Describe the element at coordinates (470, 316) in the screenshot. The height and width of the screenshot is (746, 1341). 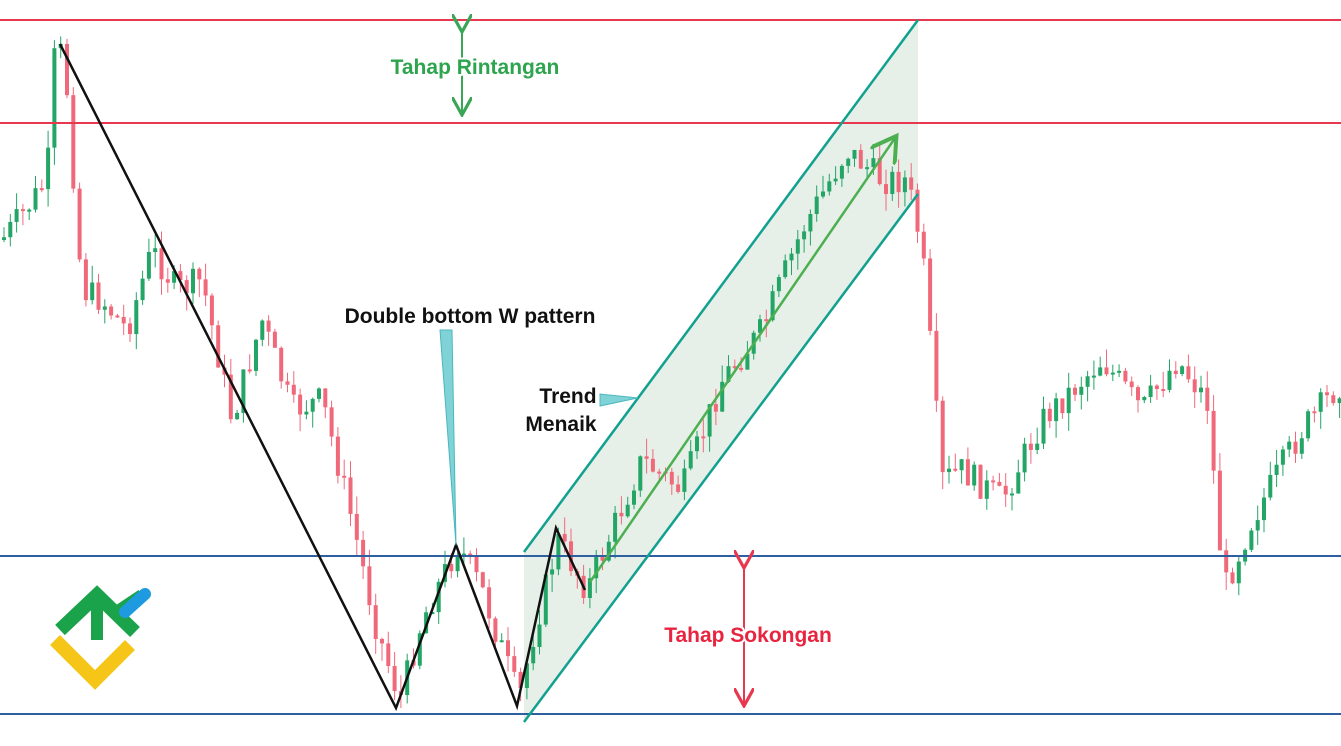
I see `pattern-label: Double bottom W pattern` at that location.